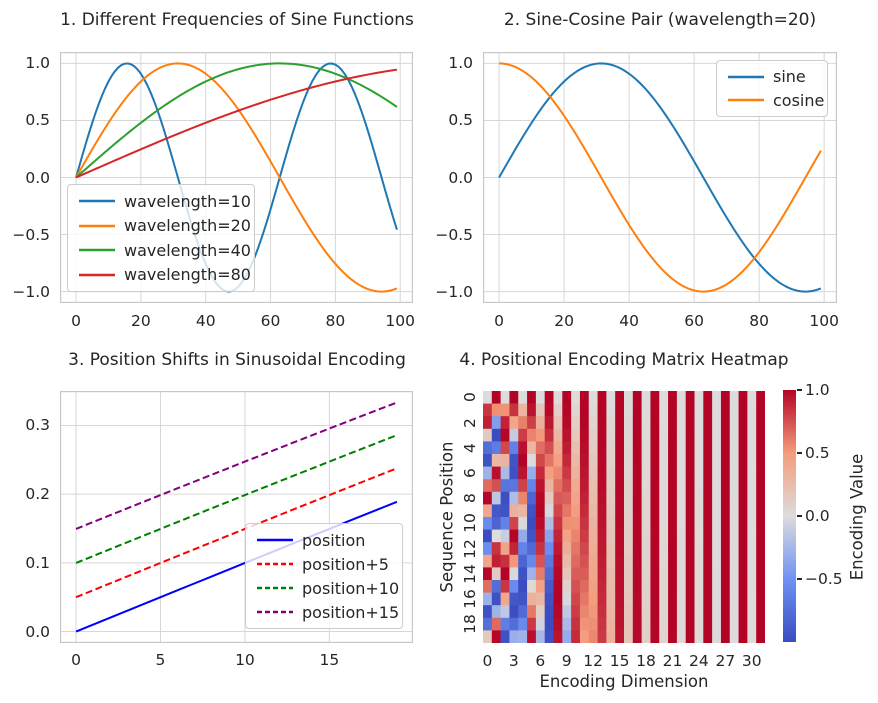  What do you see at coordinates (37, 494) in the screenshot?
I see `y-tick-label: 0.2` at bounding box center [37, 494].